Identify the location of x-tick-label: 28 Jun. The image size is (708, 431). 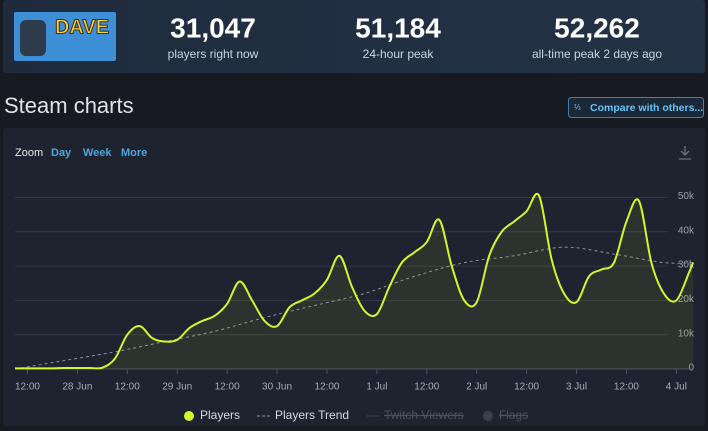
(77, 387).